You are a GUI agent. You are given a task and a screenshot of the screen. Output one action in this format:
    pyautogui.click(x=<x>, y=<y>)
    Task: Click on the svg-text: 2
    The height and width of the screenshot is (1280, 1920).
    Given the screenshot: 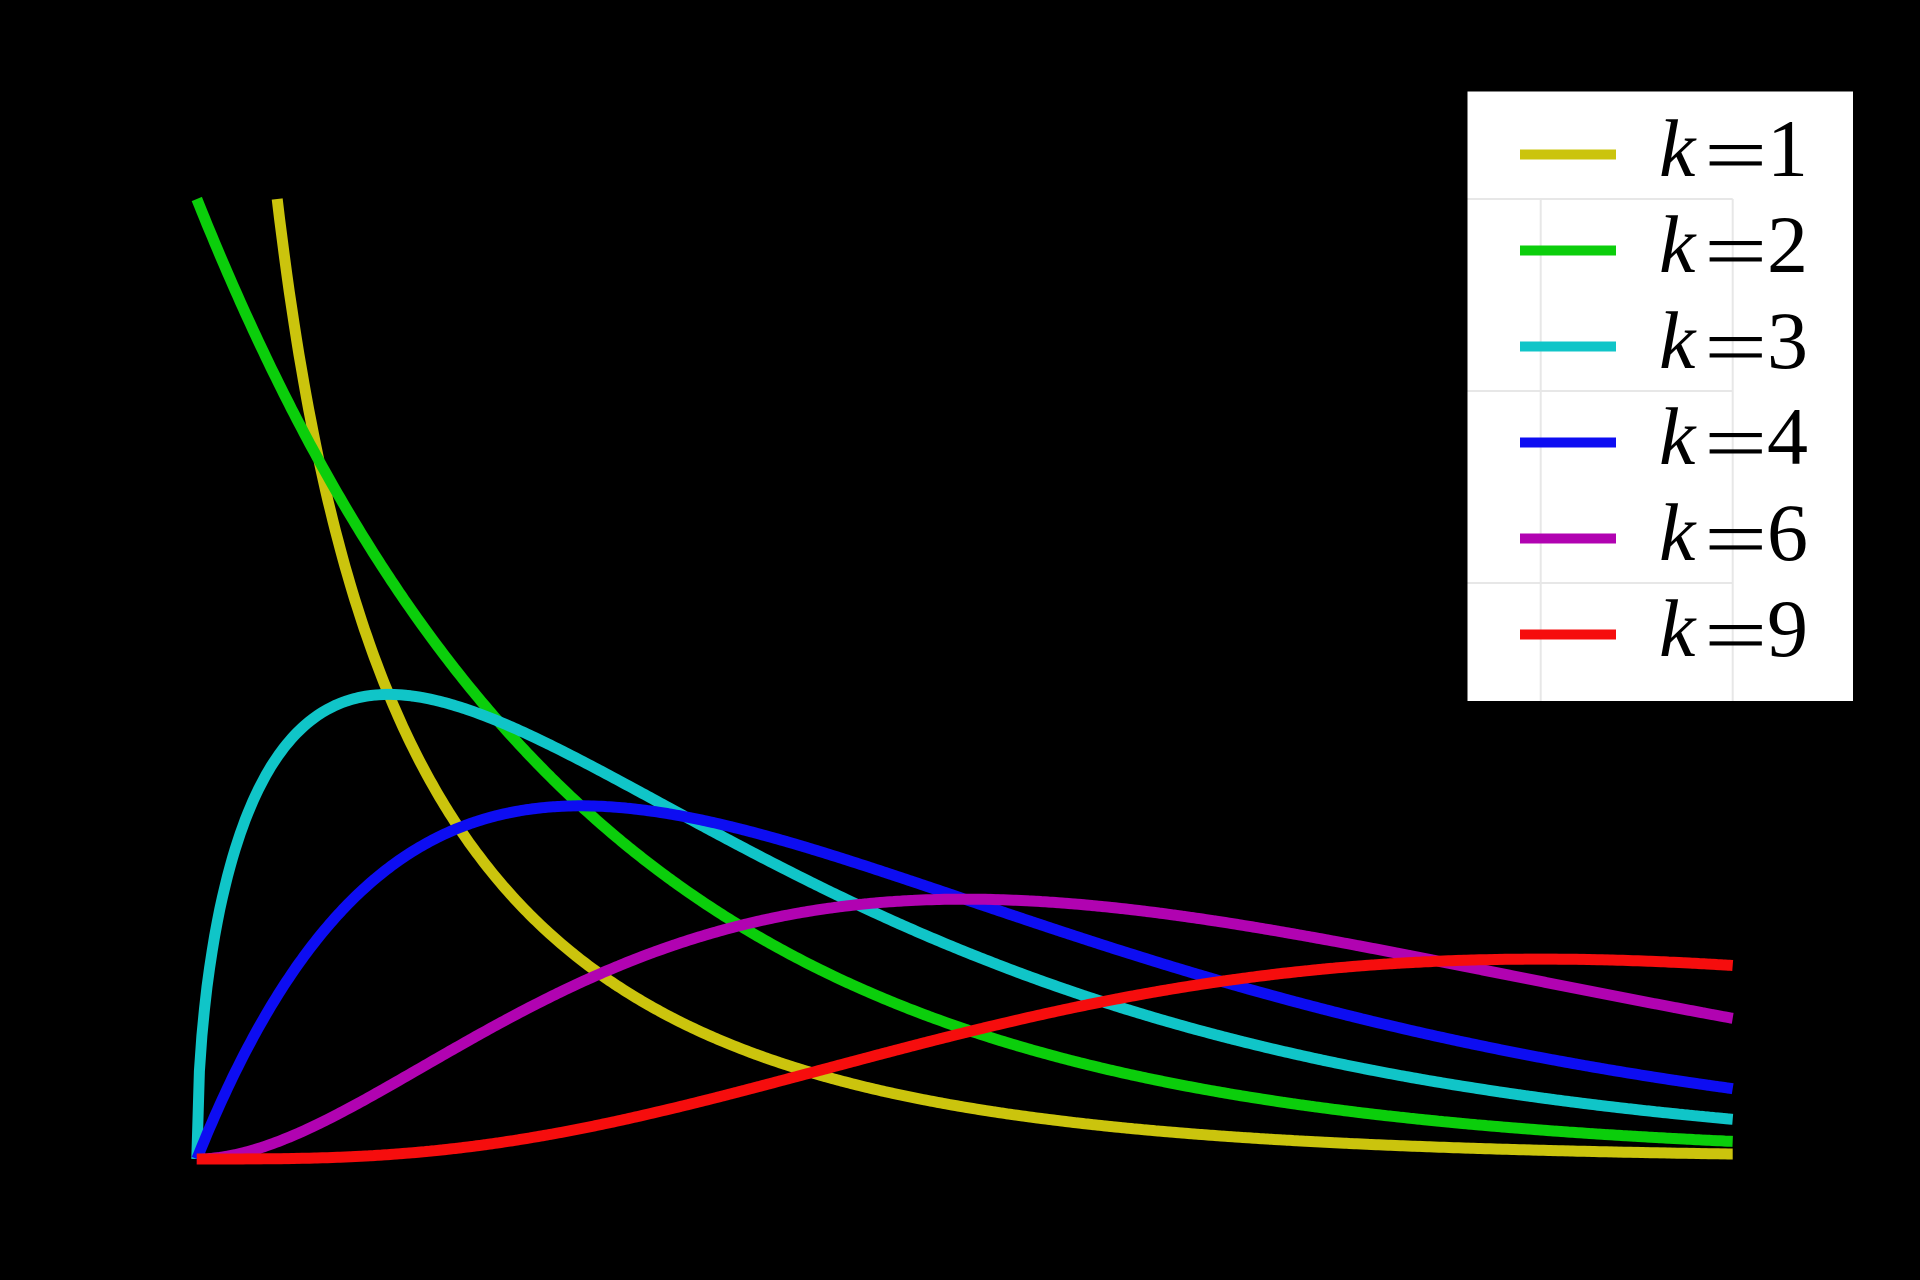 What is the action you would take?
    pyautogui.click(x=1787, y=244)
    